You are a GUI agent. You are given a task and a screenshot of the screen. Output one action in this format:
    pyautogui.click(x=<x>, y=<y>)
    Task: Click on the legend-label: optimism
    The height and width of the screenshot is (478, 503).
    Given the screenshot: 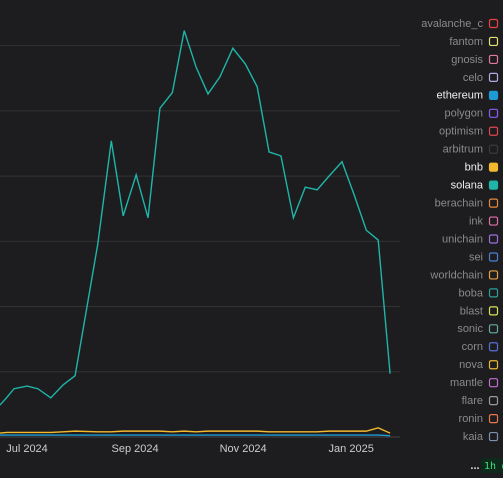 What is the action you would take?
    pyautogui.click(x=461, y=132)
    